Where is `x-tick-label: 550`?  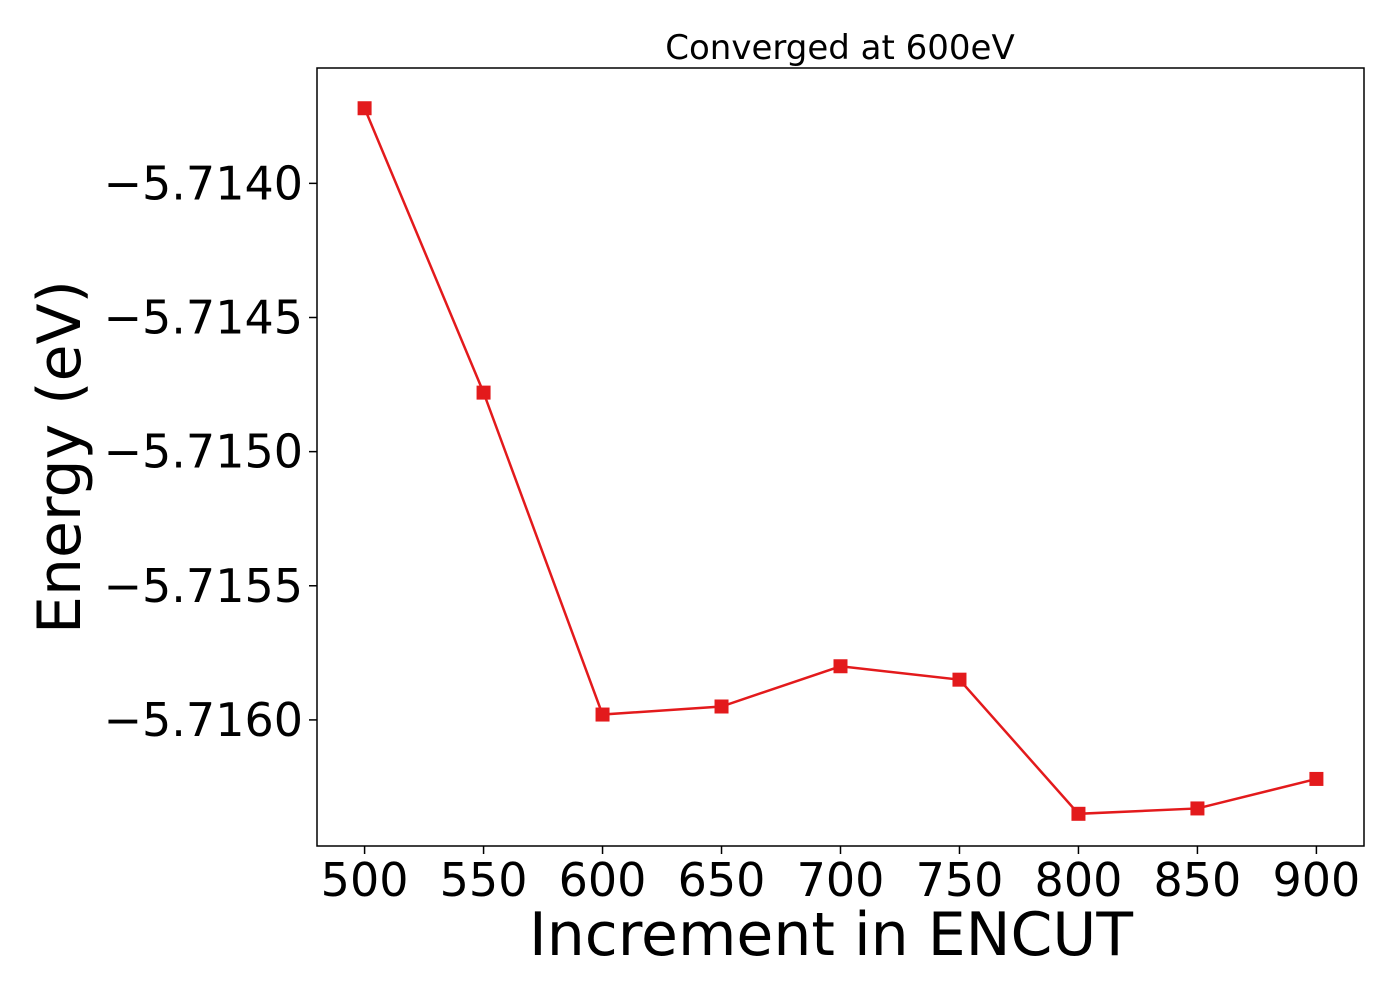 x-tick-label: 550 is located at coordinates (484, 880).